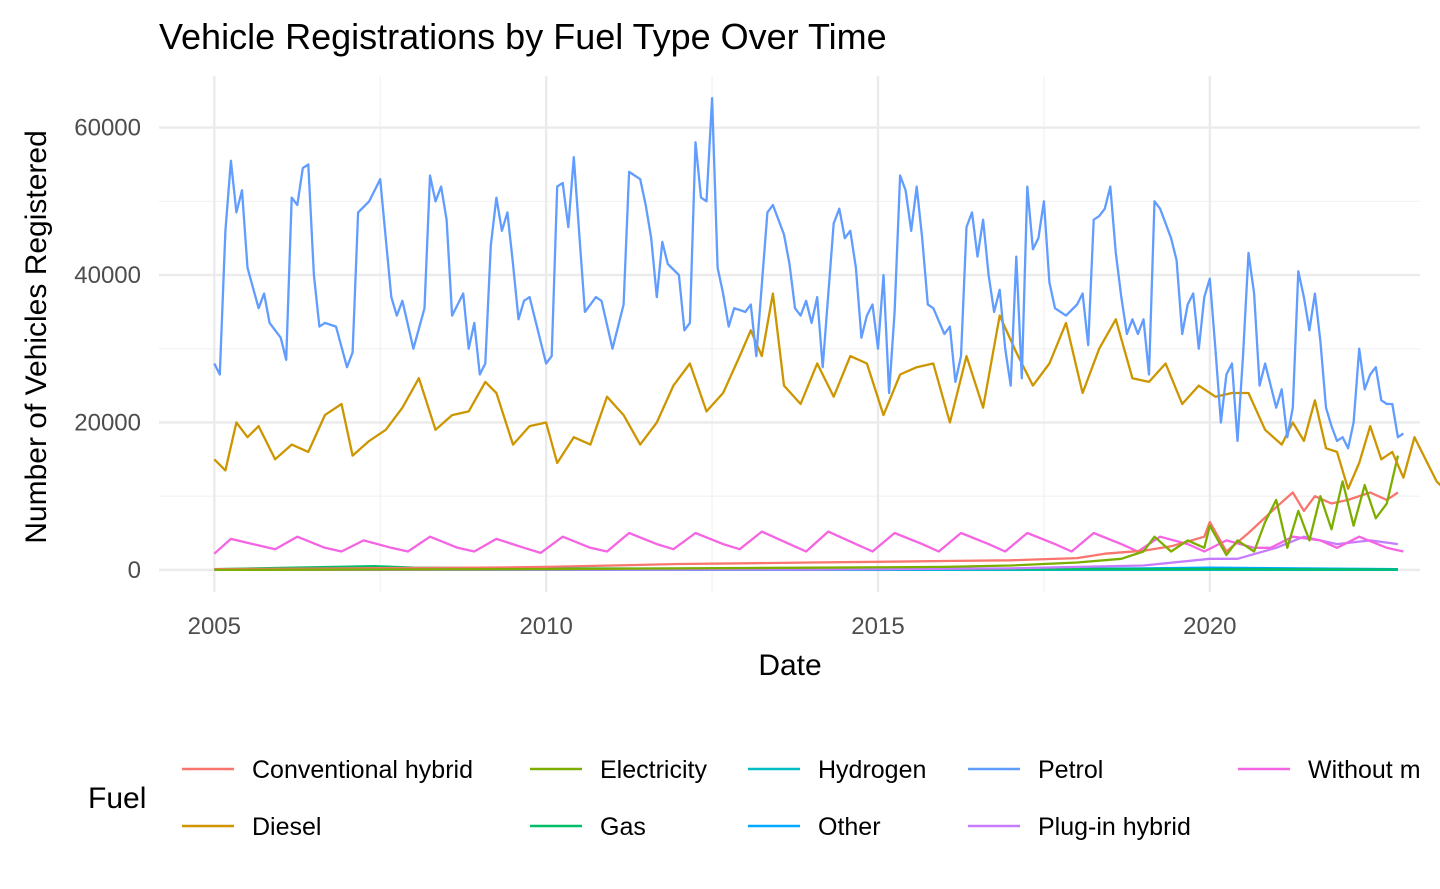 The height and width of the screenshot is (889, 1440). Describe the element at coordinates (362, 770) in the screenshot. I see `legend-label-conventional-hybrid: Conventional hybrid` at that location.